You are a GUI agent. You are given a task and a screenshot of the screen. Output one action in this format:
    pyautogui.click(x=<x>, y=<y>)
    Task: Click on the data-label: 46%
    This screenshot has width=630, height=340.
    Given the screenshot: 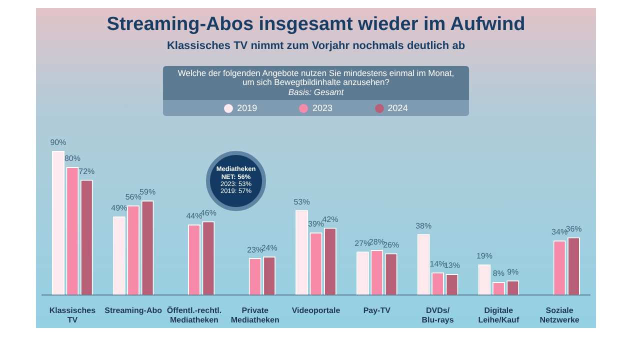 What is the action you would take?
    pyautogui.click(x=208, y=213)
    